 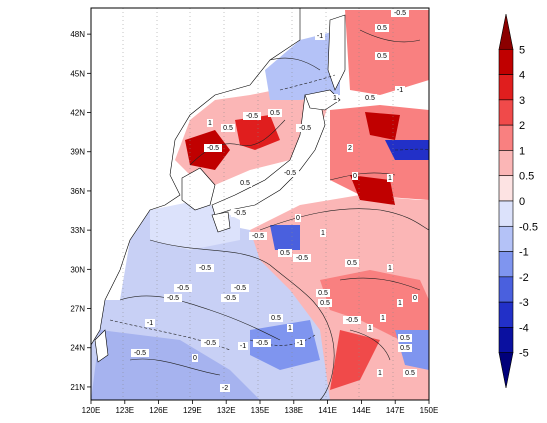 I want to click on y-tick-label: 24N, so click(x=77, y=348).